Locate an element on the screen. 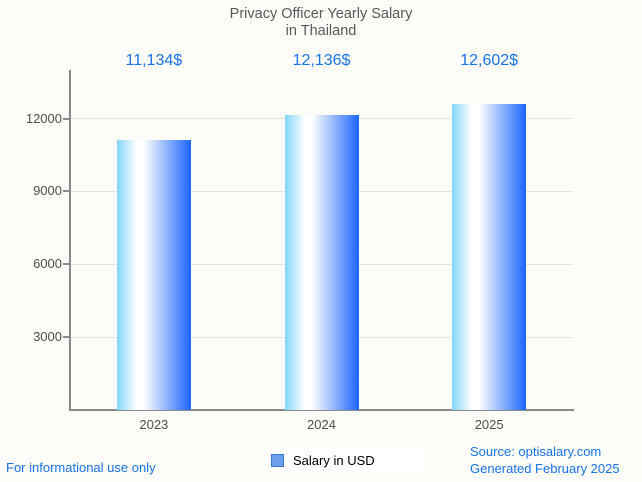  bar-2023 is located at coordinates (153, 274).